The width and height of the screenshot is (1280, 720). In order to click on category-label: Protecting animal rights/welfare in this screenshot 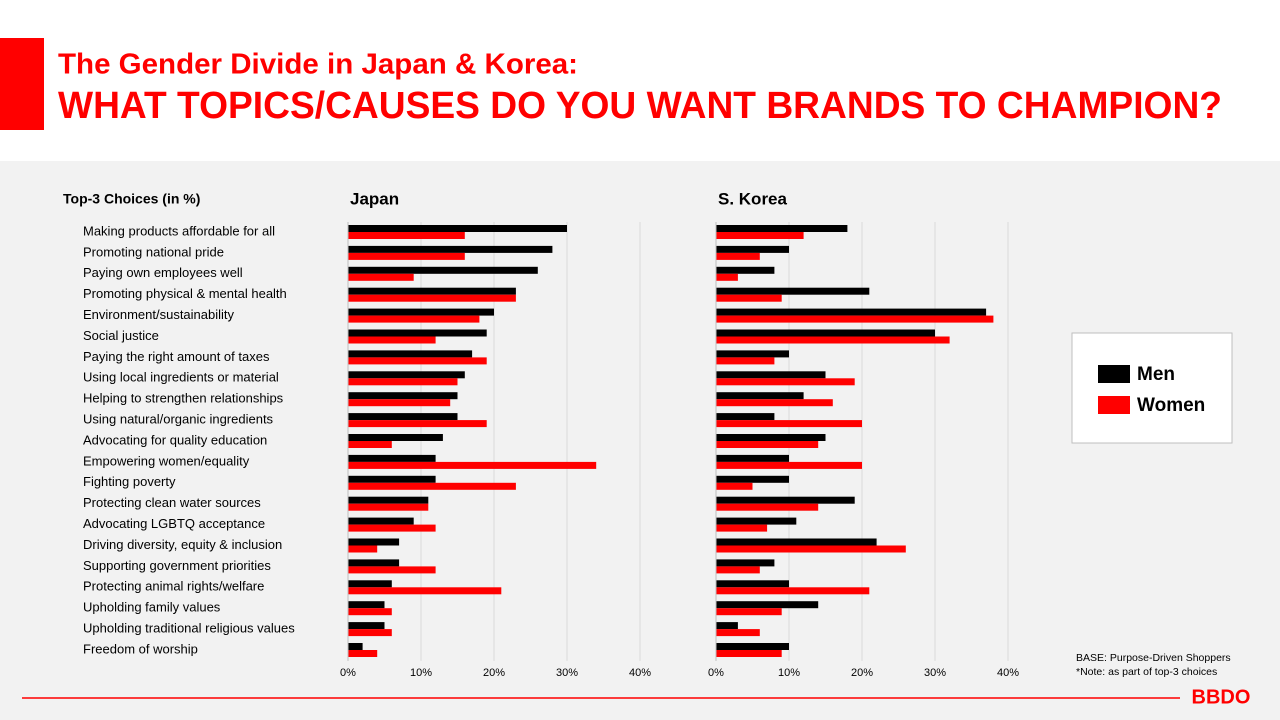, I will do `click(173, 586)`.